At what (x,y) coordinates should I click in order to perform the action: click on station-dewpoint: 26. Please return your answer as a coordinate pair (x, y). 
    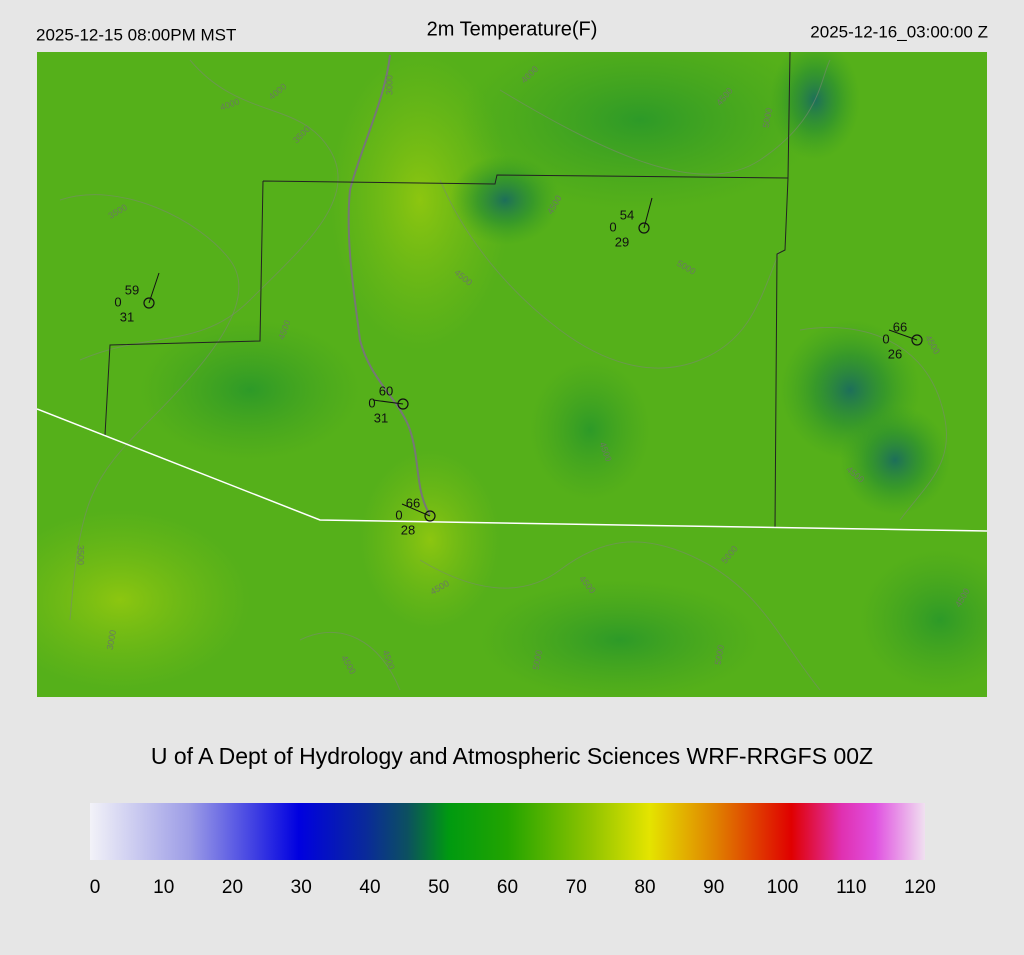
    Looking at the image, I should click on (895, 353).